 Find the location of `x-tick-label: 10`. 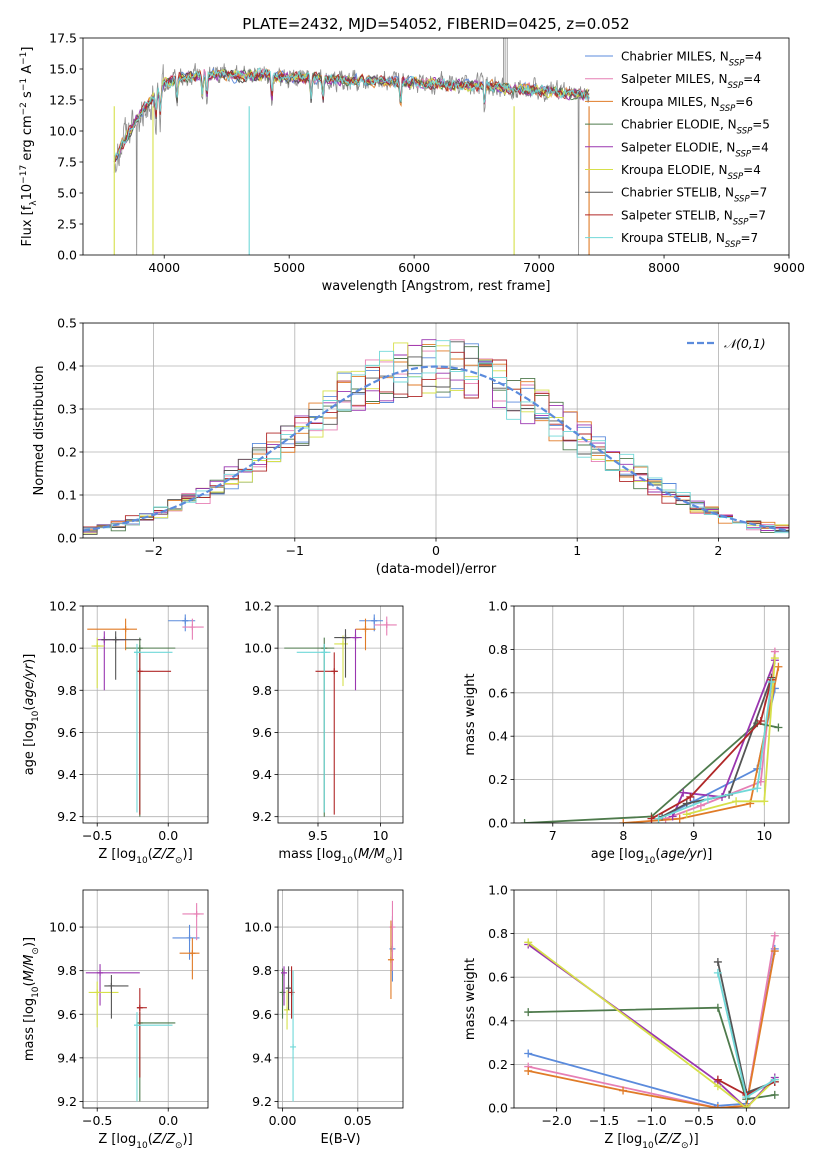

x-tick-label: 10 is located at coordinates (764, 835).